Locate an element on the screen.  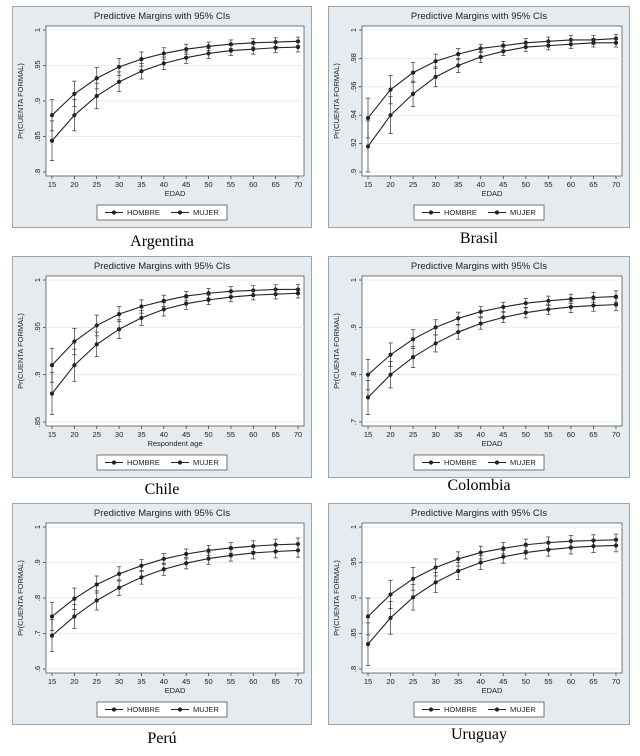
y-tick-label: .85 is located at coordinates (353, 633).